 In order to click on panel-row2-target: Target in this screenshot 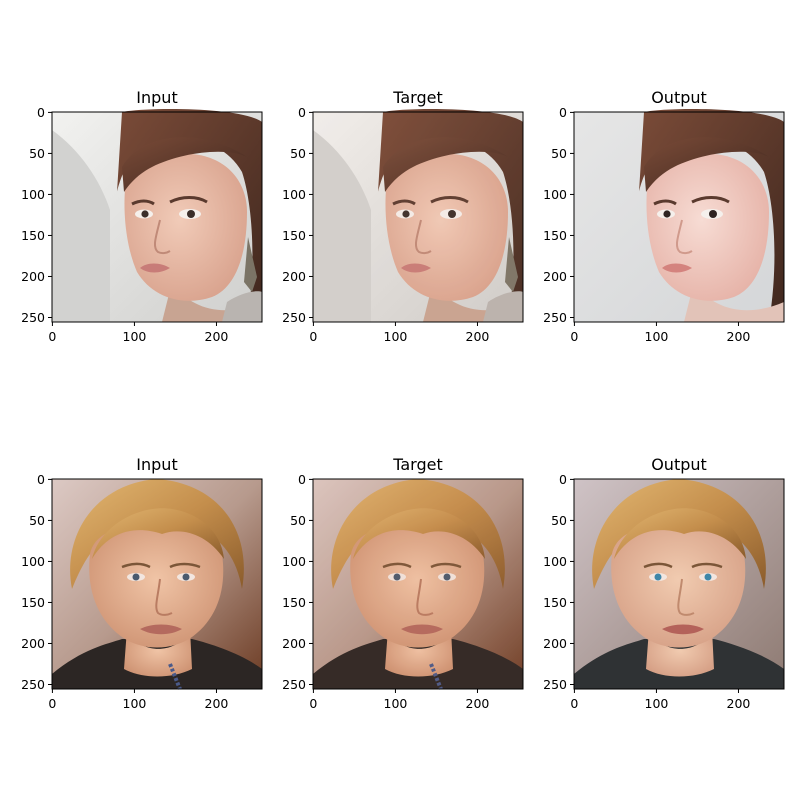, I will do `click(418, 573)`.